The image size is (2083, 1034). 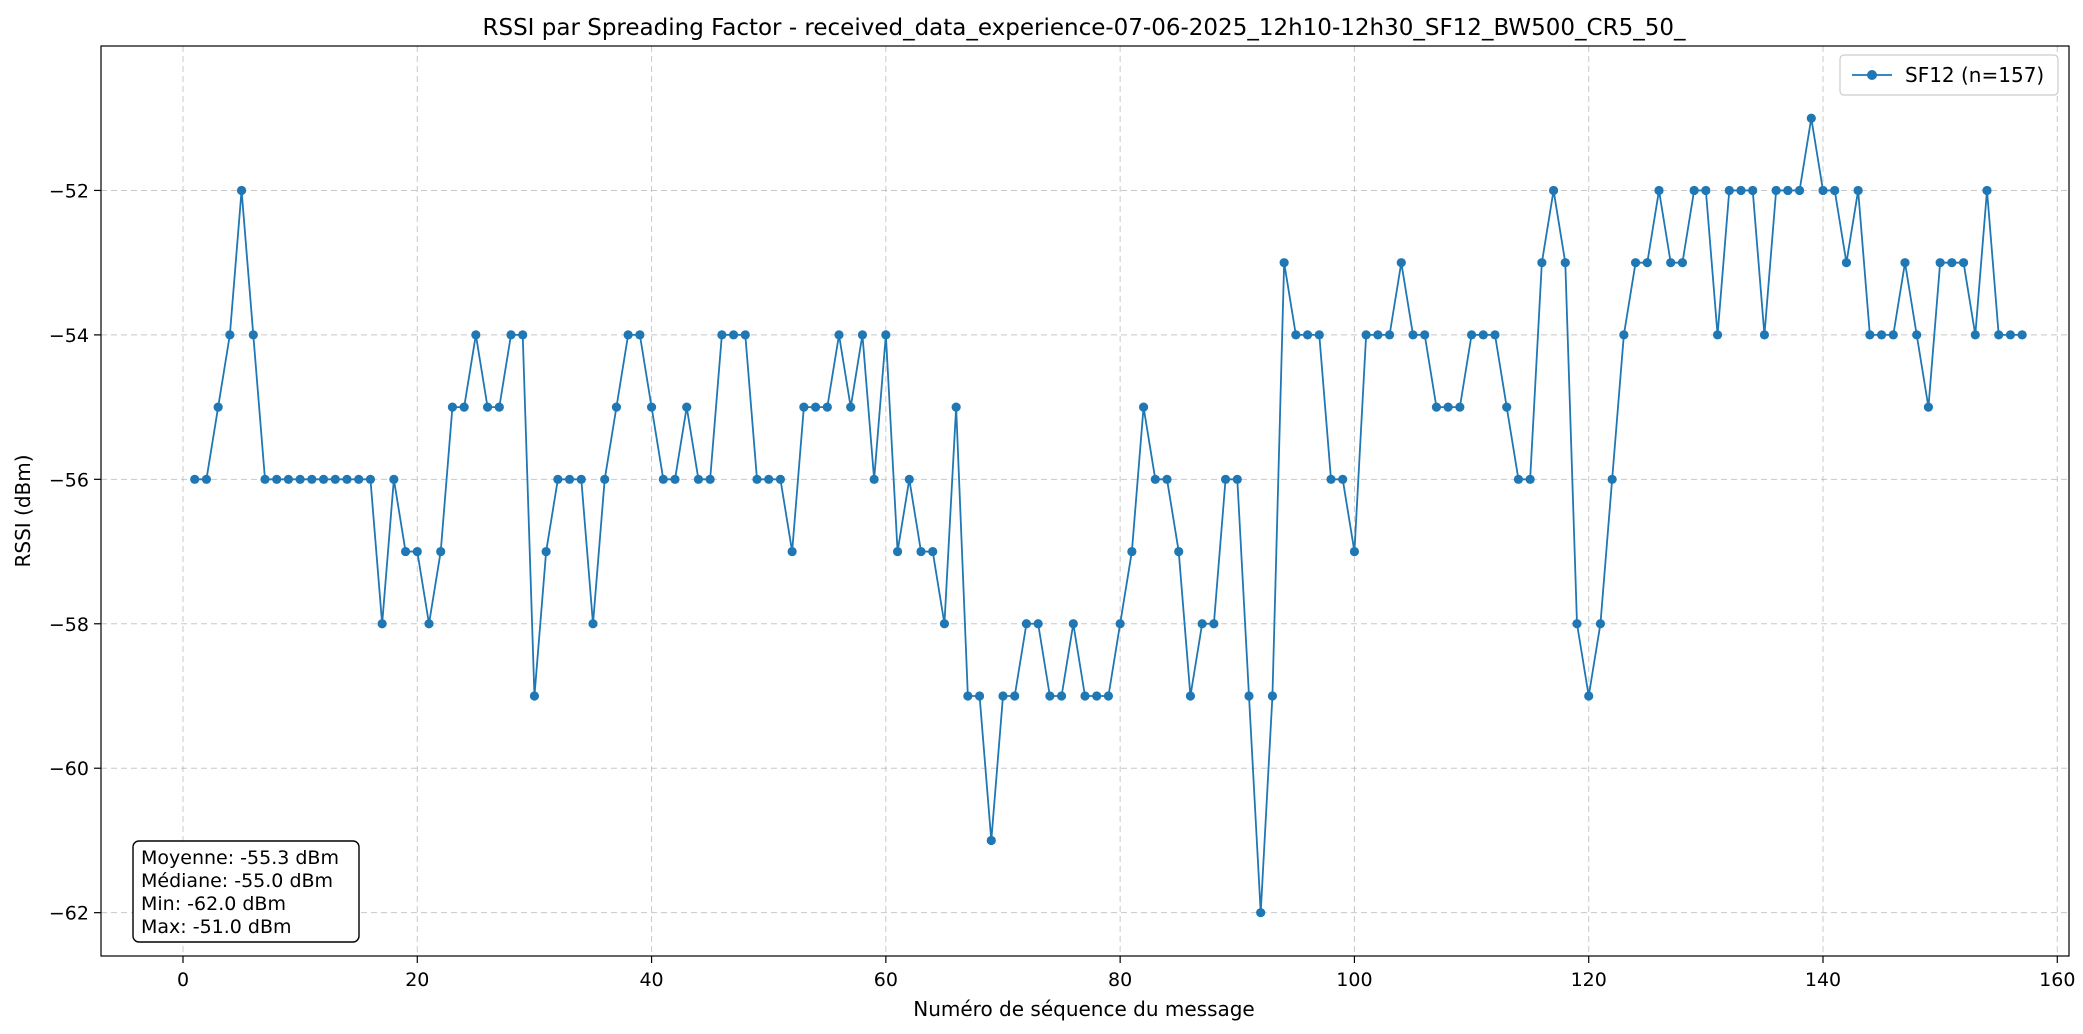 What do you see at coordinates (2057, 980) in the screenshot?
I see `x-tick-label: 160` at bounding box center [2057, 980].